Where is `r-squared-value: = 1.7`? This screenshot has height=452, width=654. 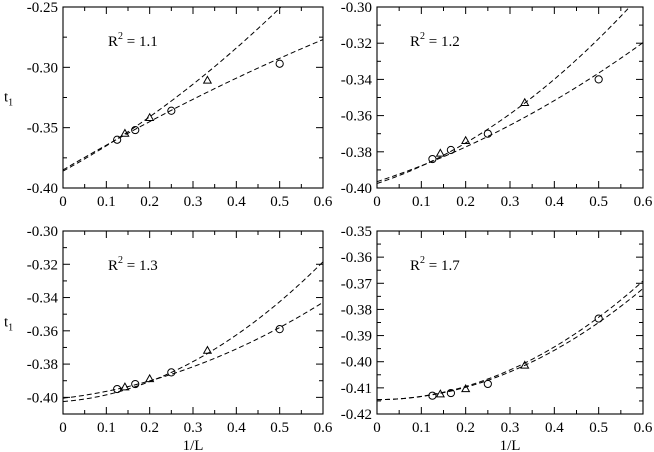
r-squared-value: = 1.7 is located at coordinates (442, 266).